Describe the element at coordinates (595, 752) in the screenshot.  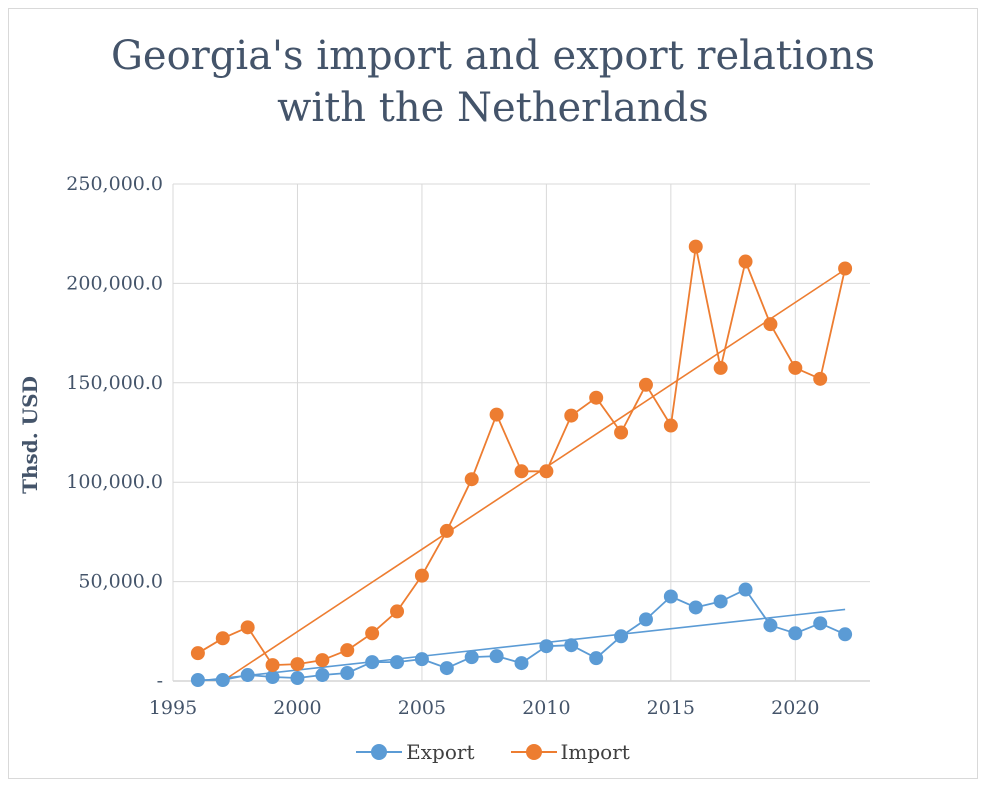
I see `legend-label-import: Import` at that location.